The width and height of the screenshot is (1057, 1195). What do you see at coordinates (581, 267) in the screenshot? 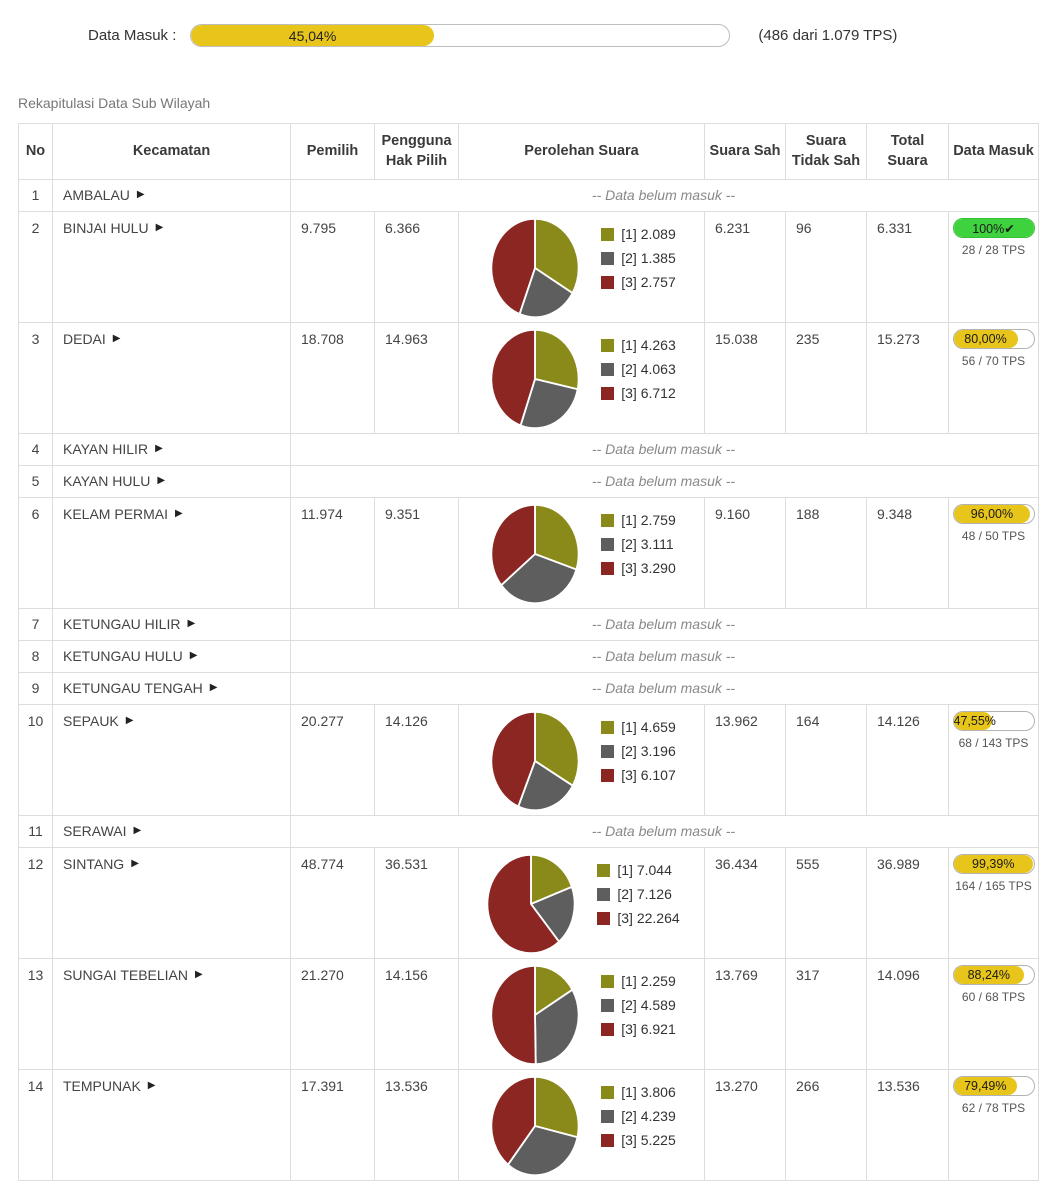
I see `perolehan-suara-cell: [1] 2.089 [2] 1.385 [3] 2.757` at bounding box center [581, 267].